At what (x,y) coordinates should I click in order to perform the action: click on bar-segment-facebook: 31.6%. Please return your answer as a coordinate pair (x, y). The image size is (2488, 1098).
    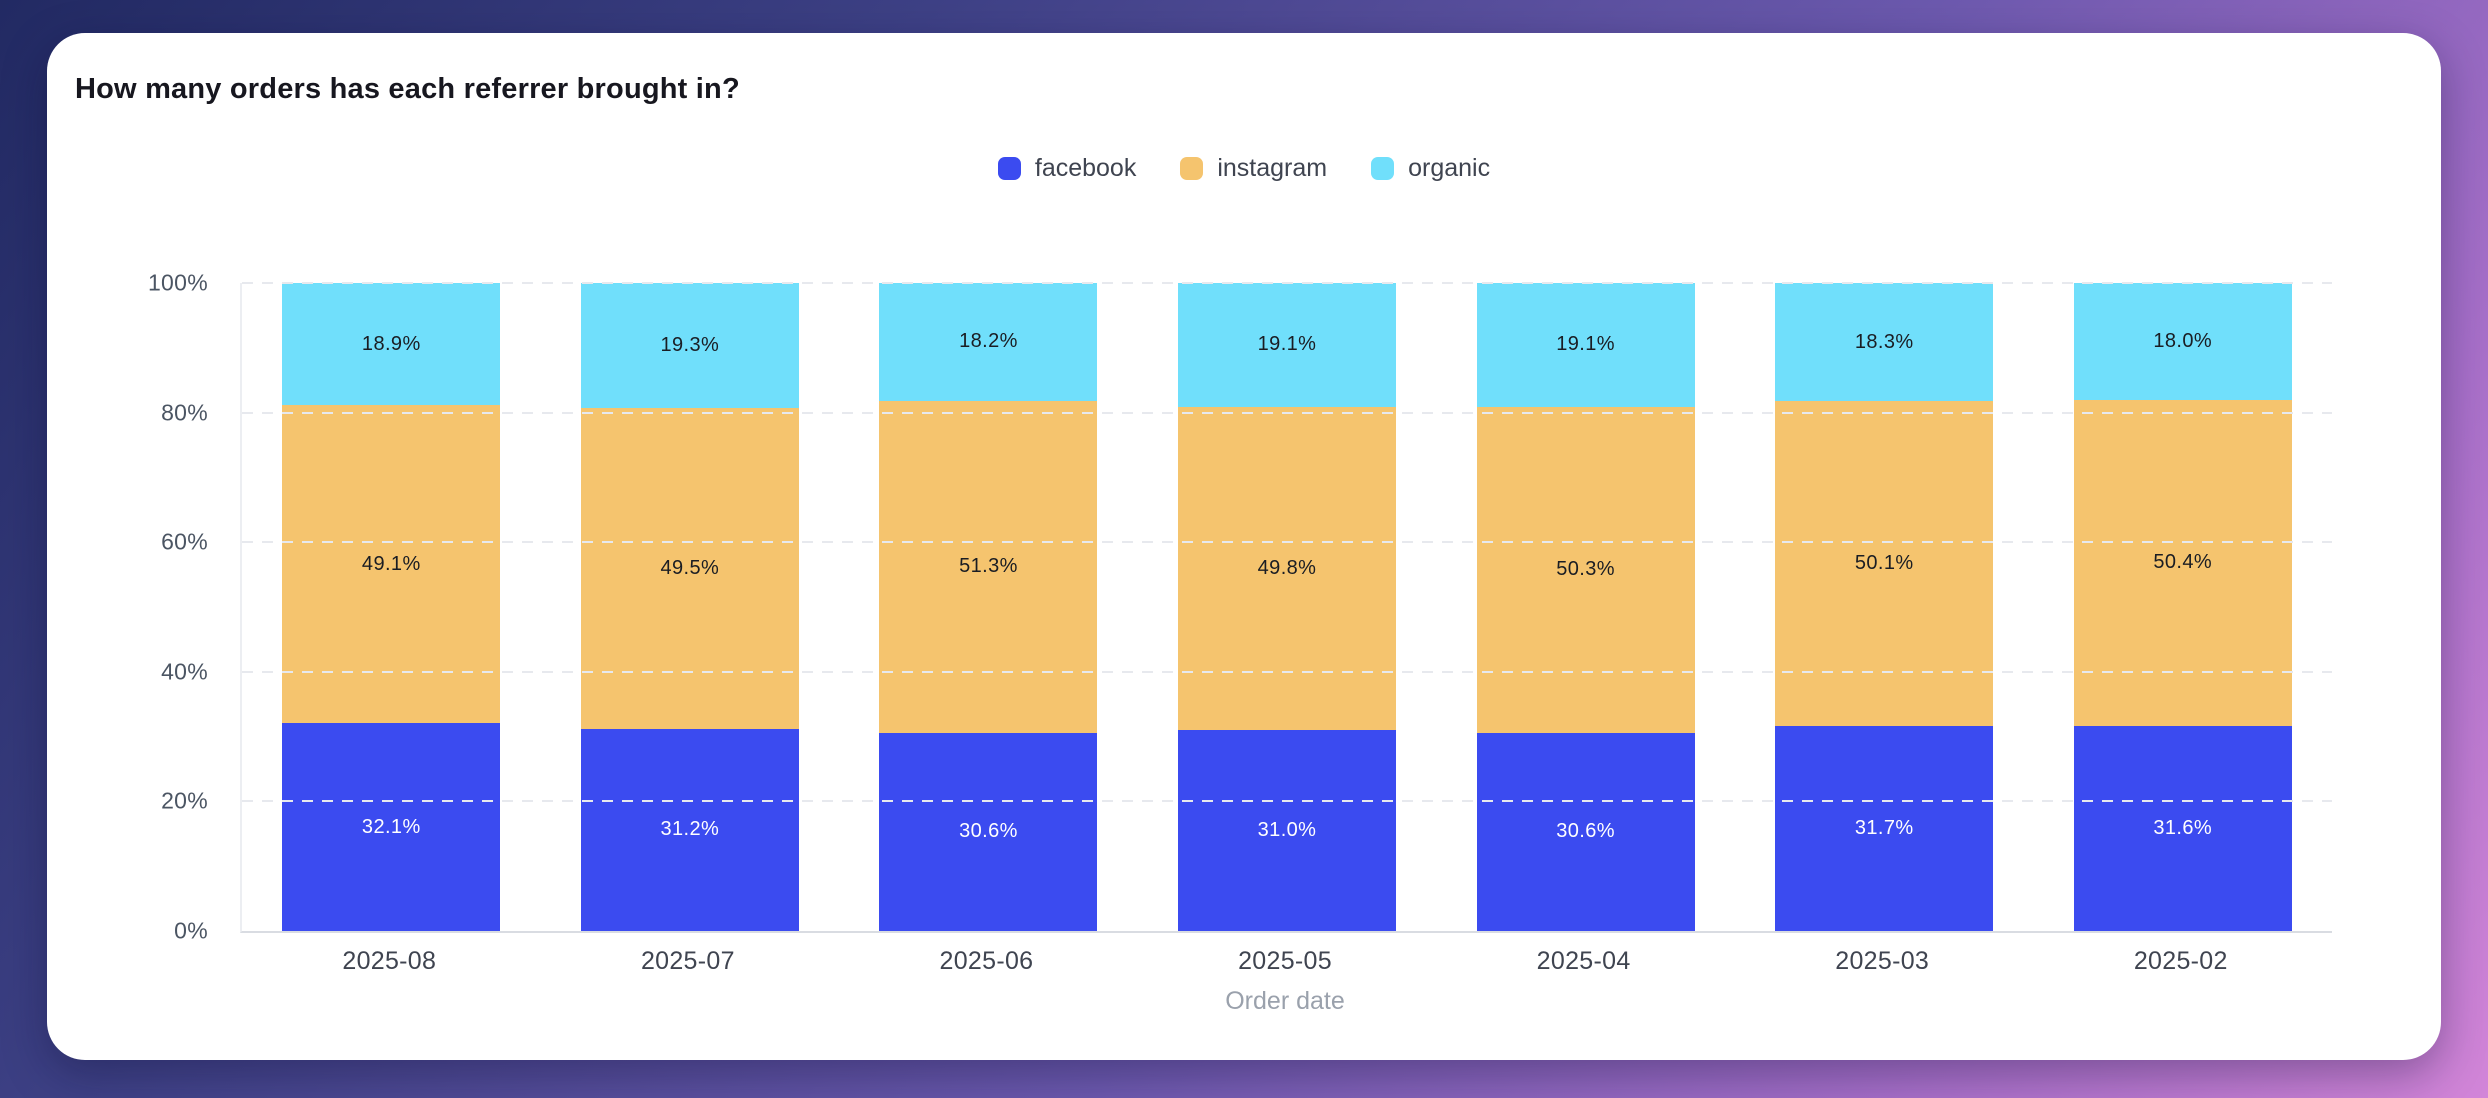
    Looking at the image, I should click on (2182, 828).